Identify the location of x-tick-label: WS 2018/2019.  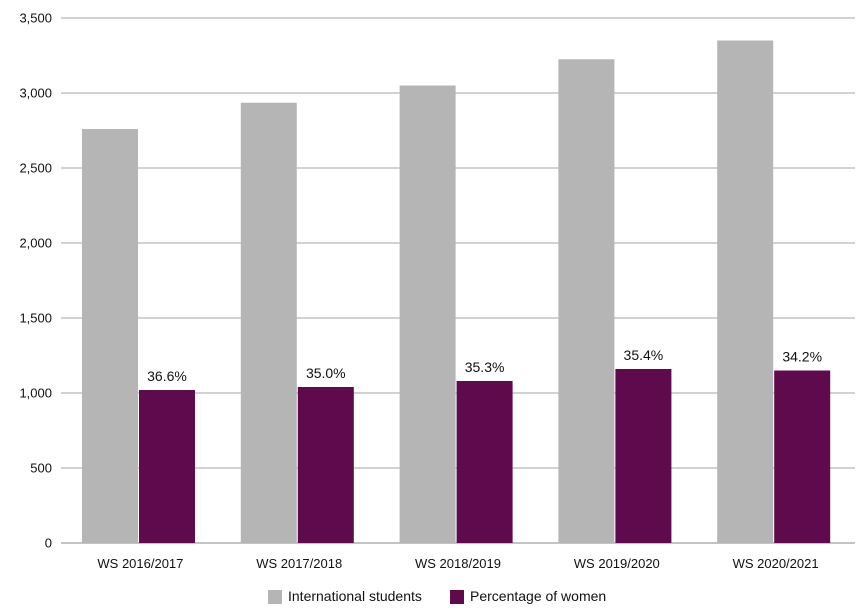
(458, 563).